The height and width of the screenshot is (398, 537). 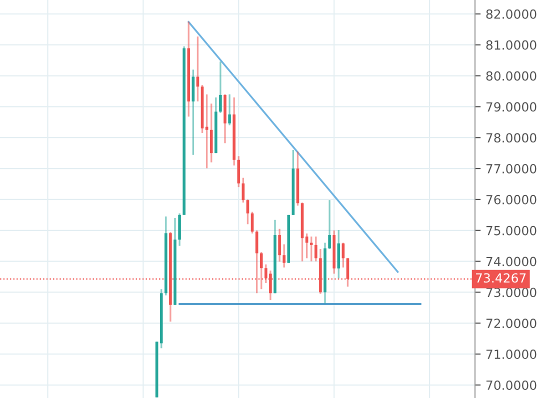 I want to click on y-tick-label: 75.0000, so click(x=511, y=231).